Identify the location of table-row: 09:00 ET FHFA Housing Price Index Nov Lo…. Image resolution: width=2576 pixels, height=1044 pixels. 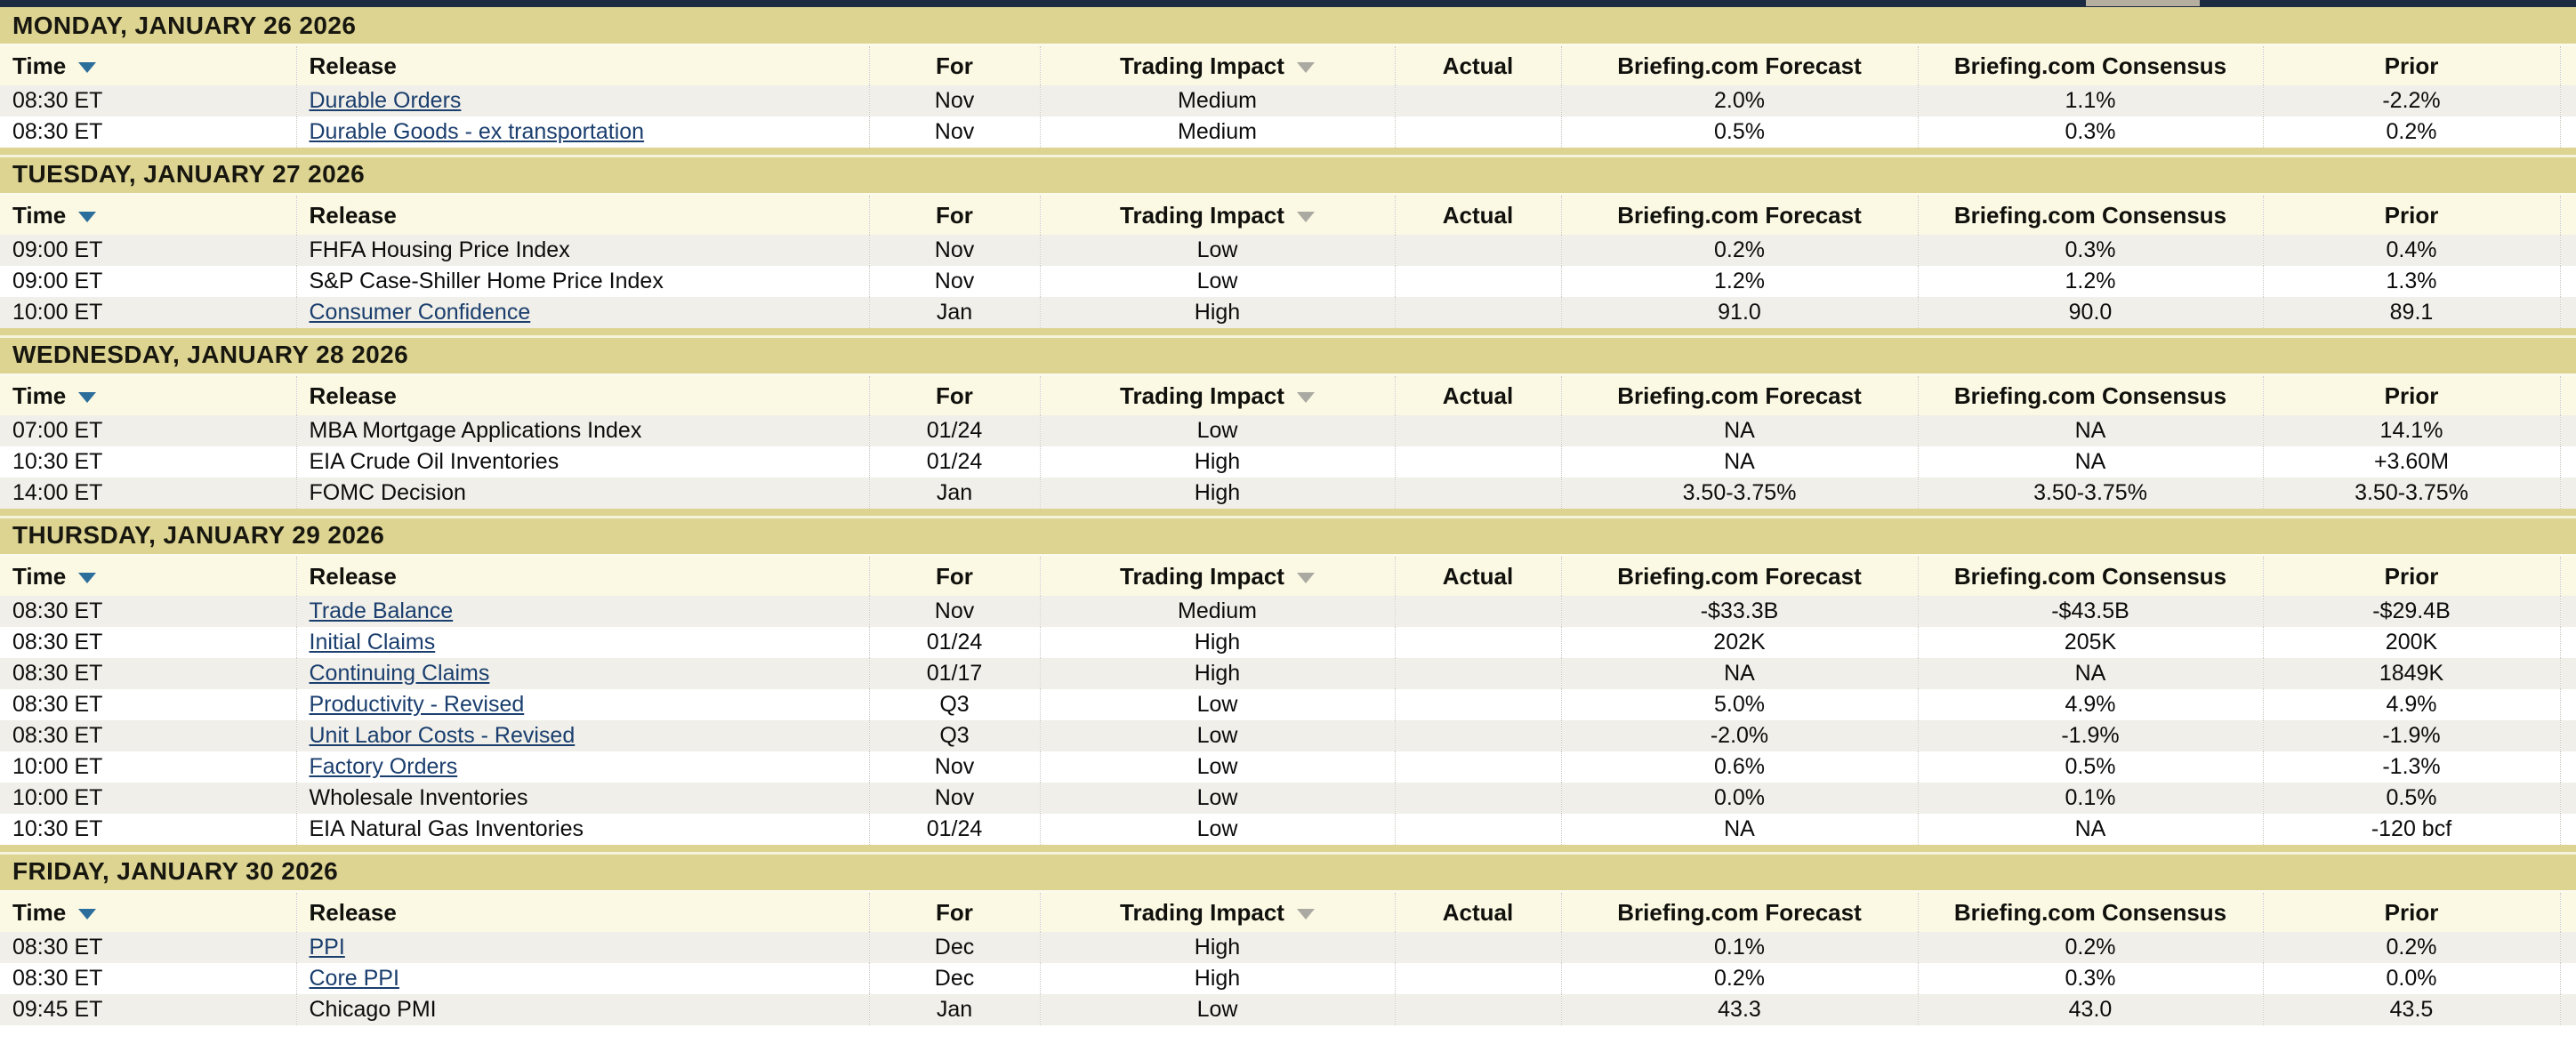
(1288, 250).